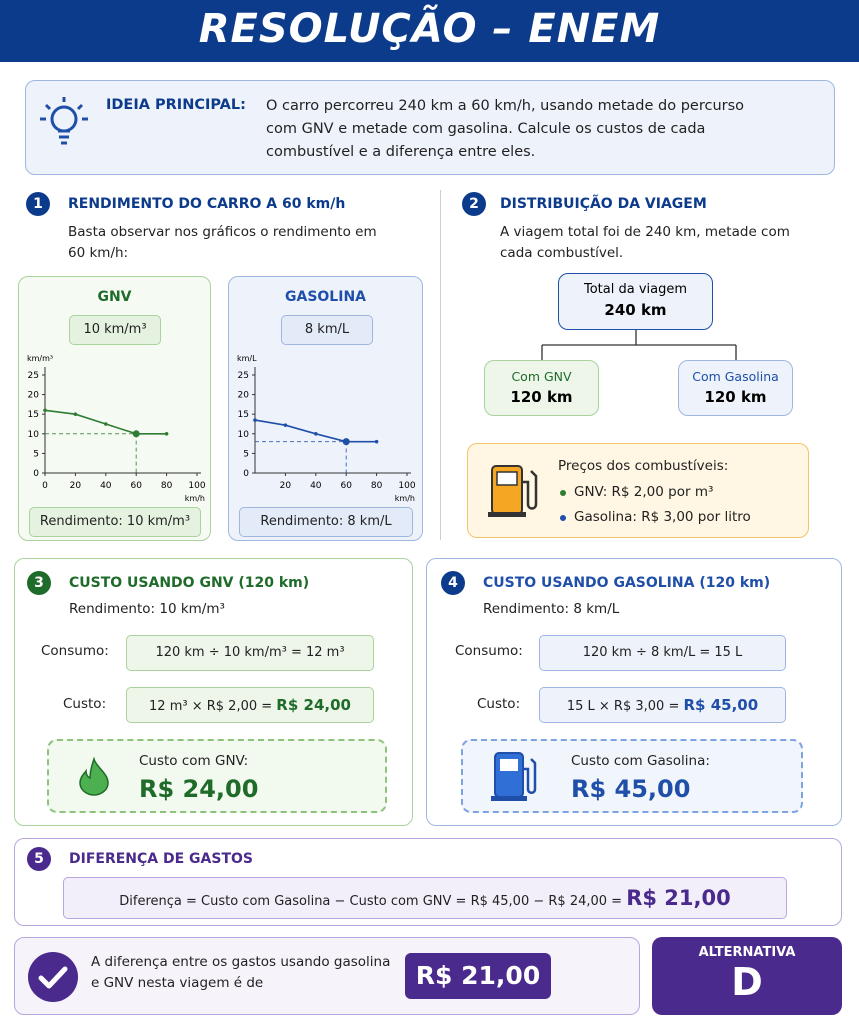  I want to click on x-axis-label: km/h, so click(405, 498).